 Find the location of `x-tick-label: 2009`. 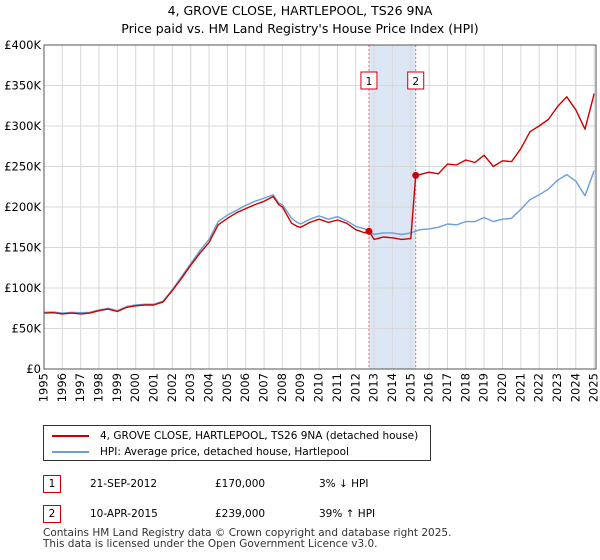

x-tick-label: 2009 is located at coordinates (300, 387).